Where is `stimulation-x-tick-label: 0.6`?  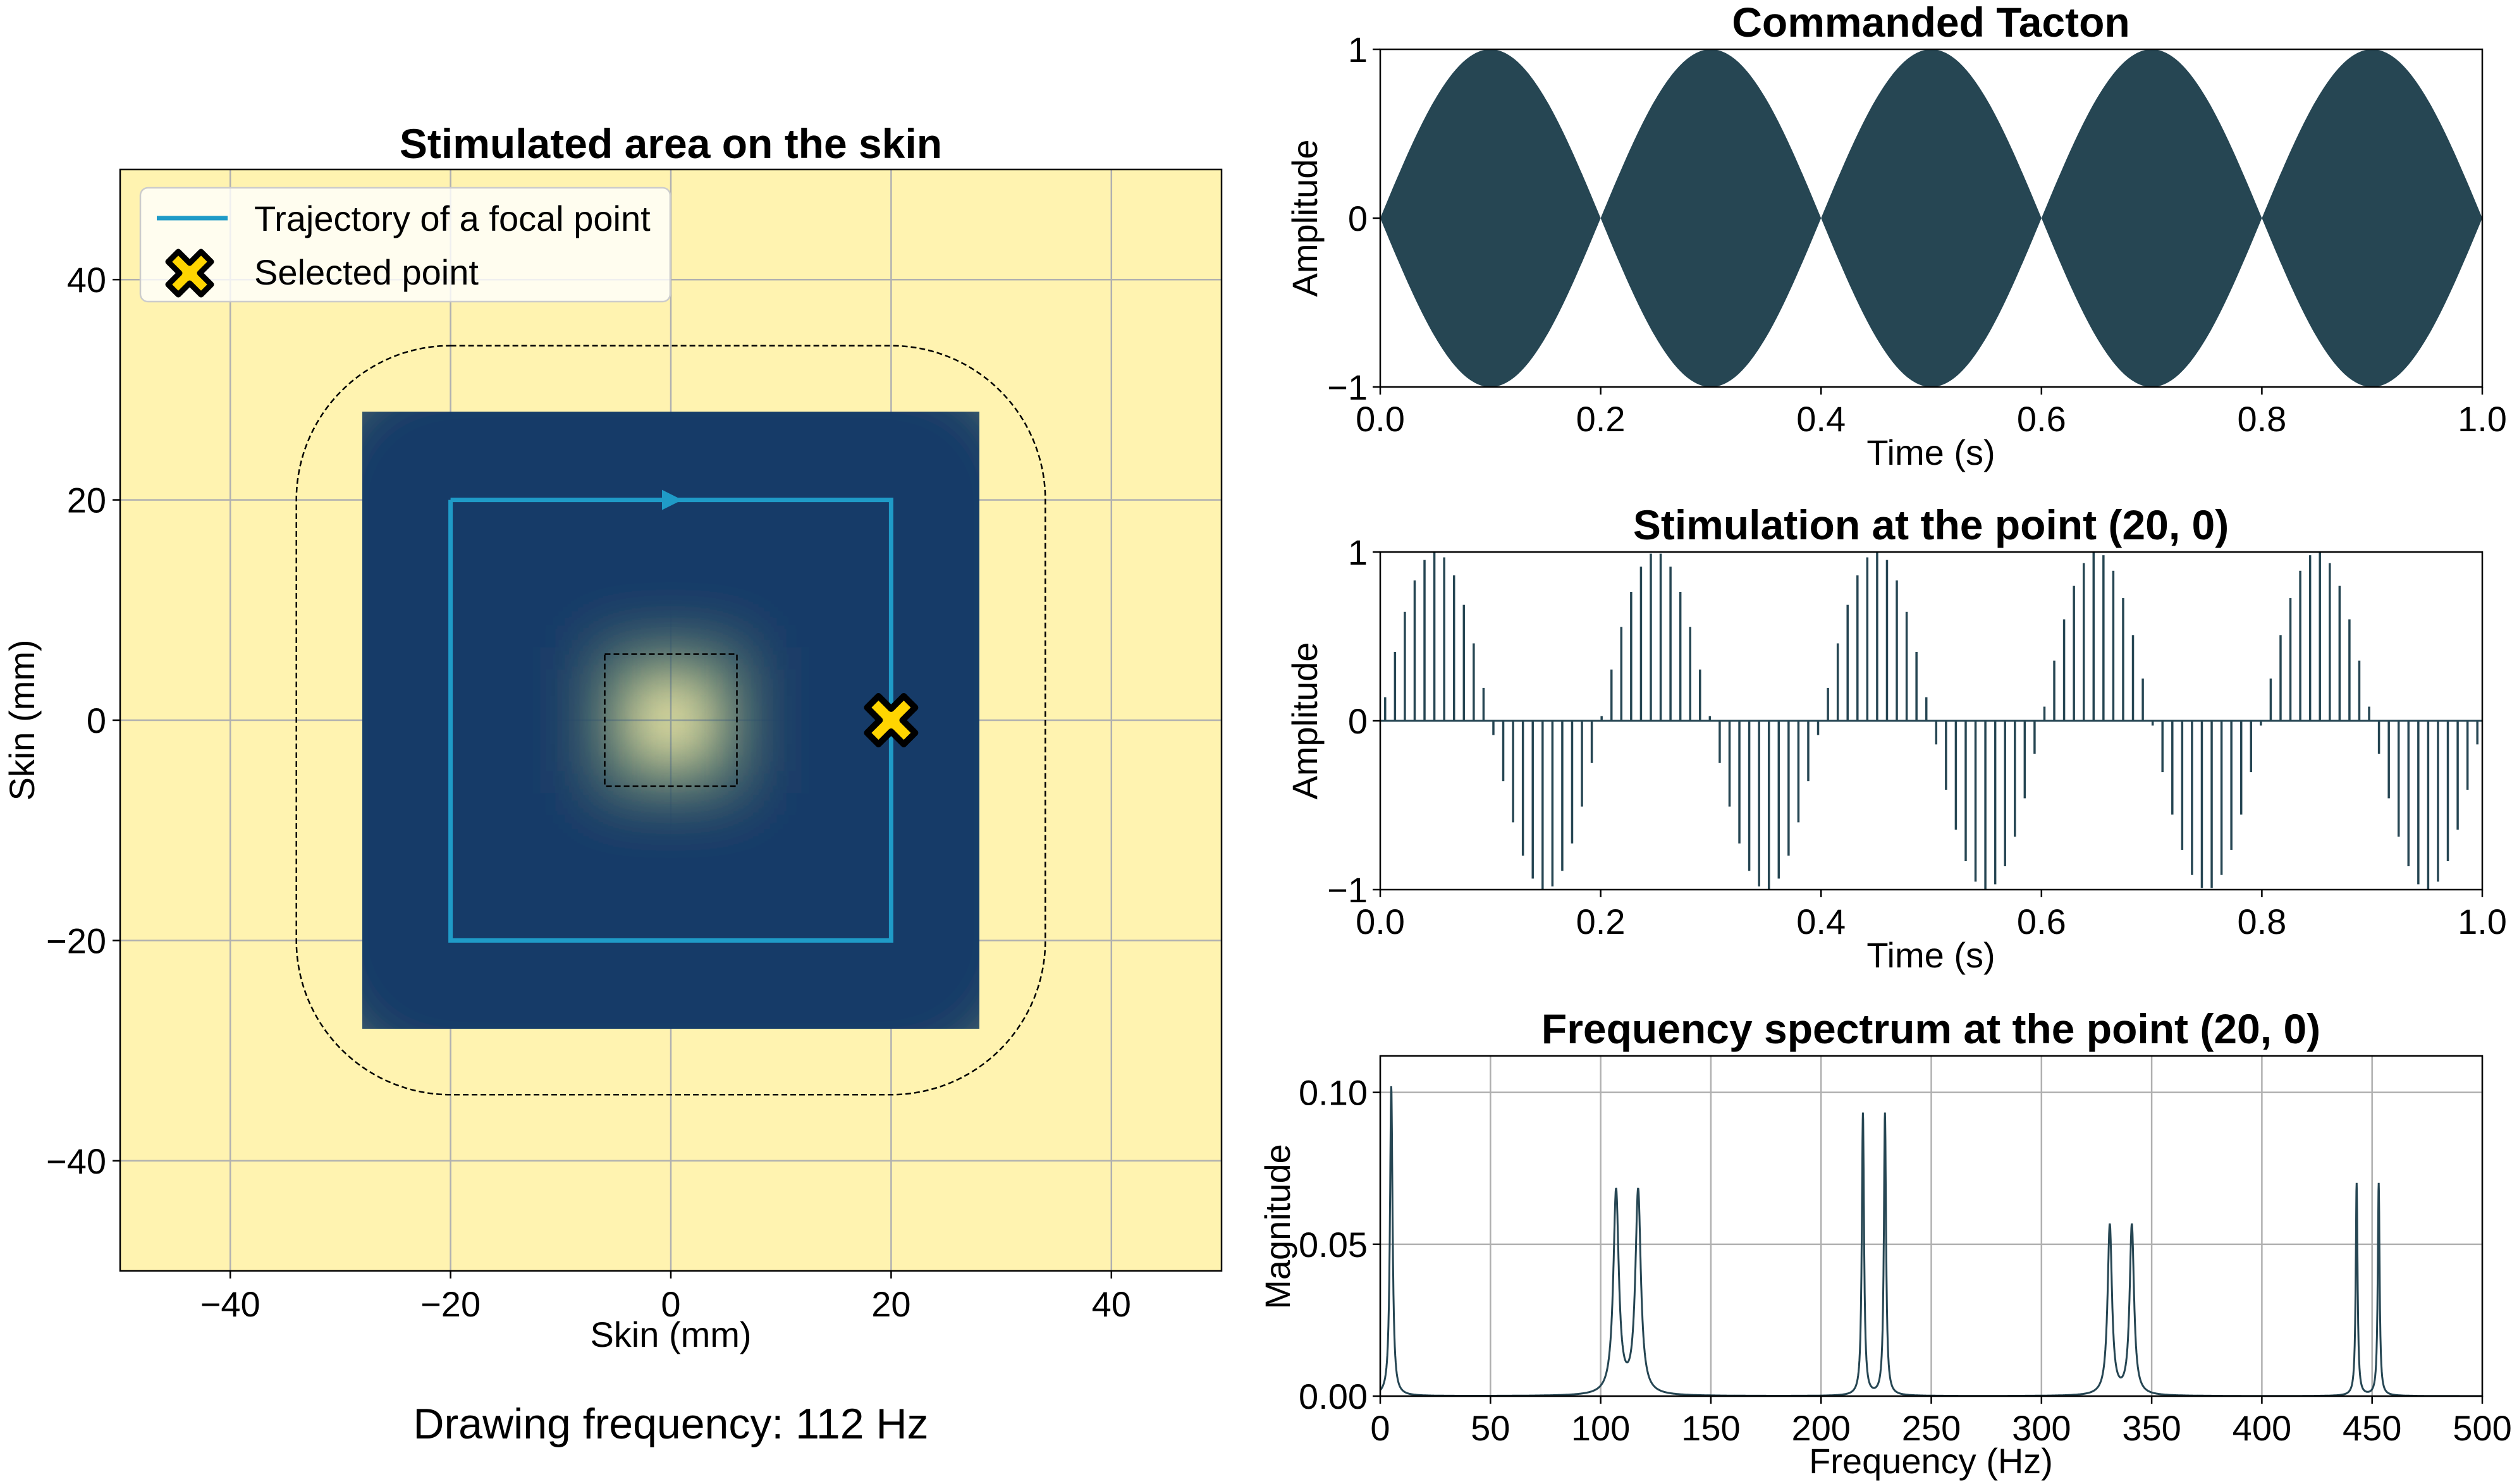
stimulation-x-tick-label: 0.6 is located at coordinates (2041, 921).